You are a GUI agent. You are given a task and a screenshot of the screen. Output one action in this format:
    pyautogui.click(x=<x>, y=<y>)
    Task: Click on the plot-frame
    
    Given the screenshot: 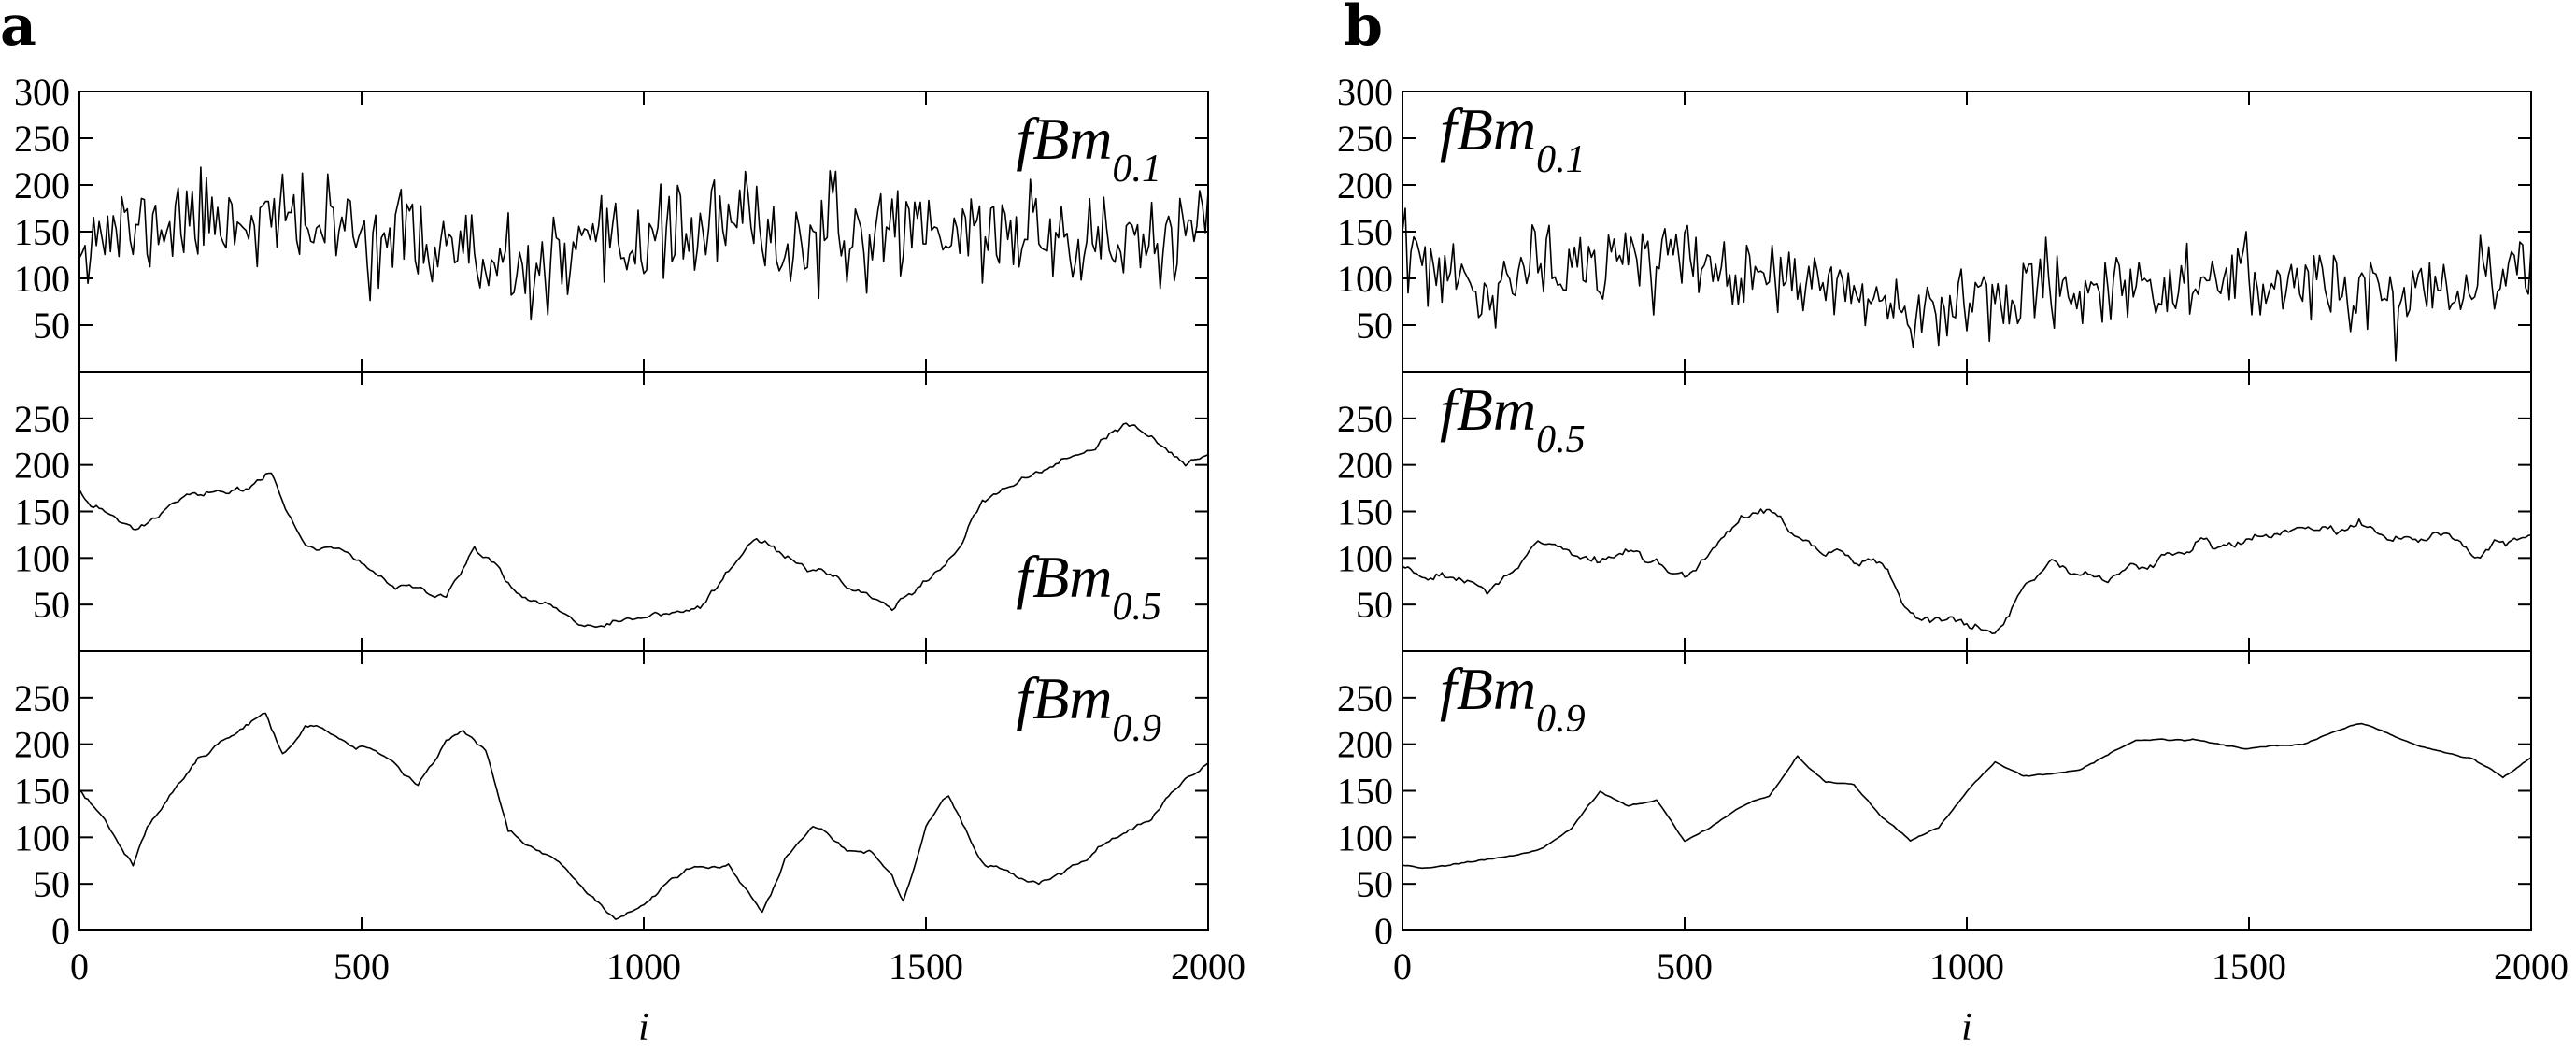 What is the action you would take?
    pyautogui.click(x=1967, y=512)
    